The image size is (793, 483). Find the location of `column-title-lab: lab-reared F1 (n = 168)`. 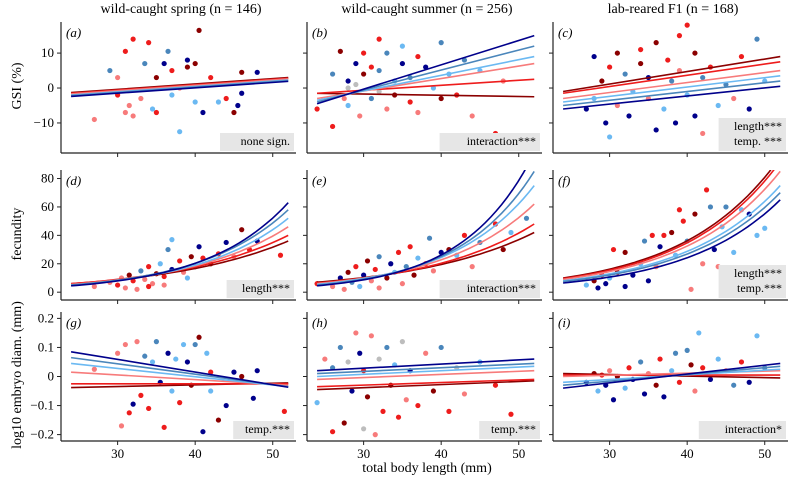

column-title-lab: lab-reared F1 (n = 168) is located at coordinates (673, 9).